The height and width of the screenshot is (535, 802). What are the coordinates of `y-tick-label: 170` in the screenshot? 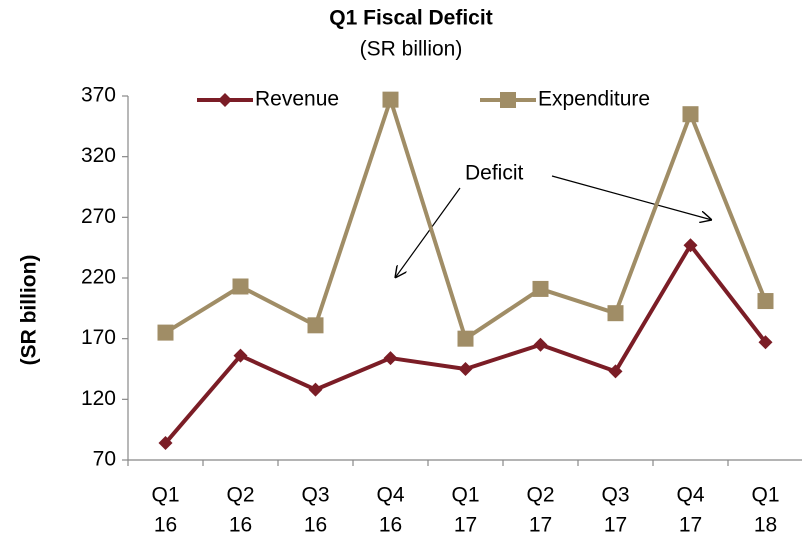 It's located at (98, 337).